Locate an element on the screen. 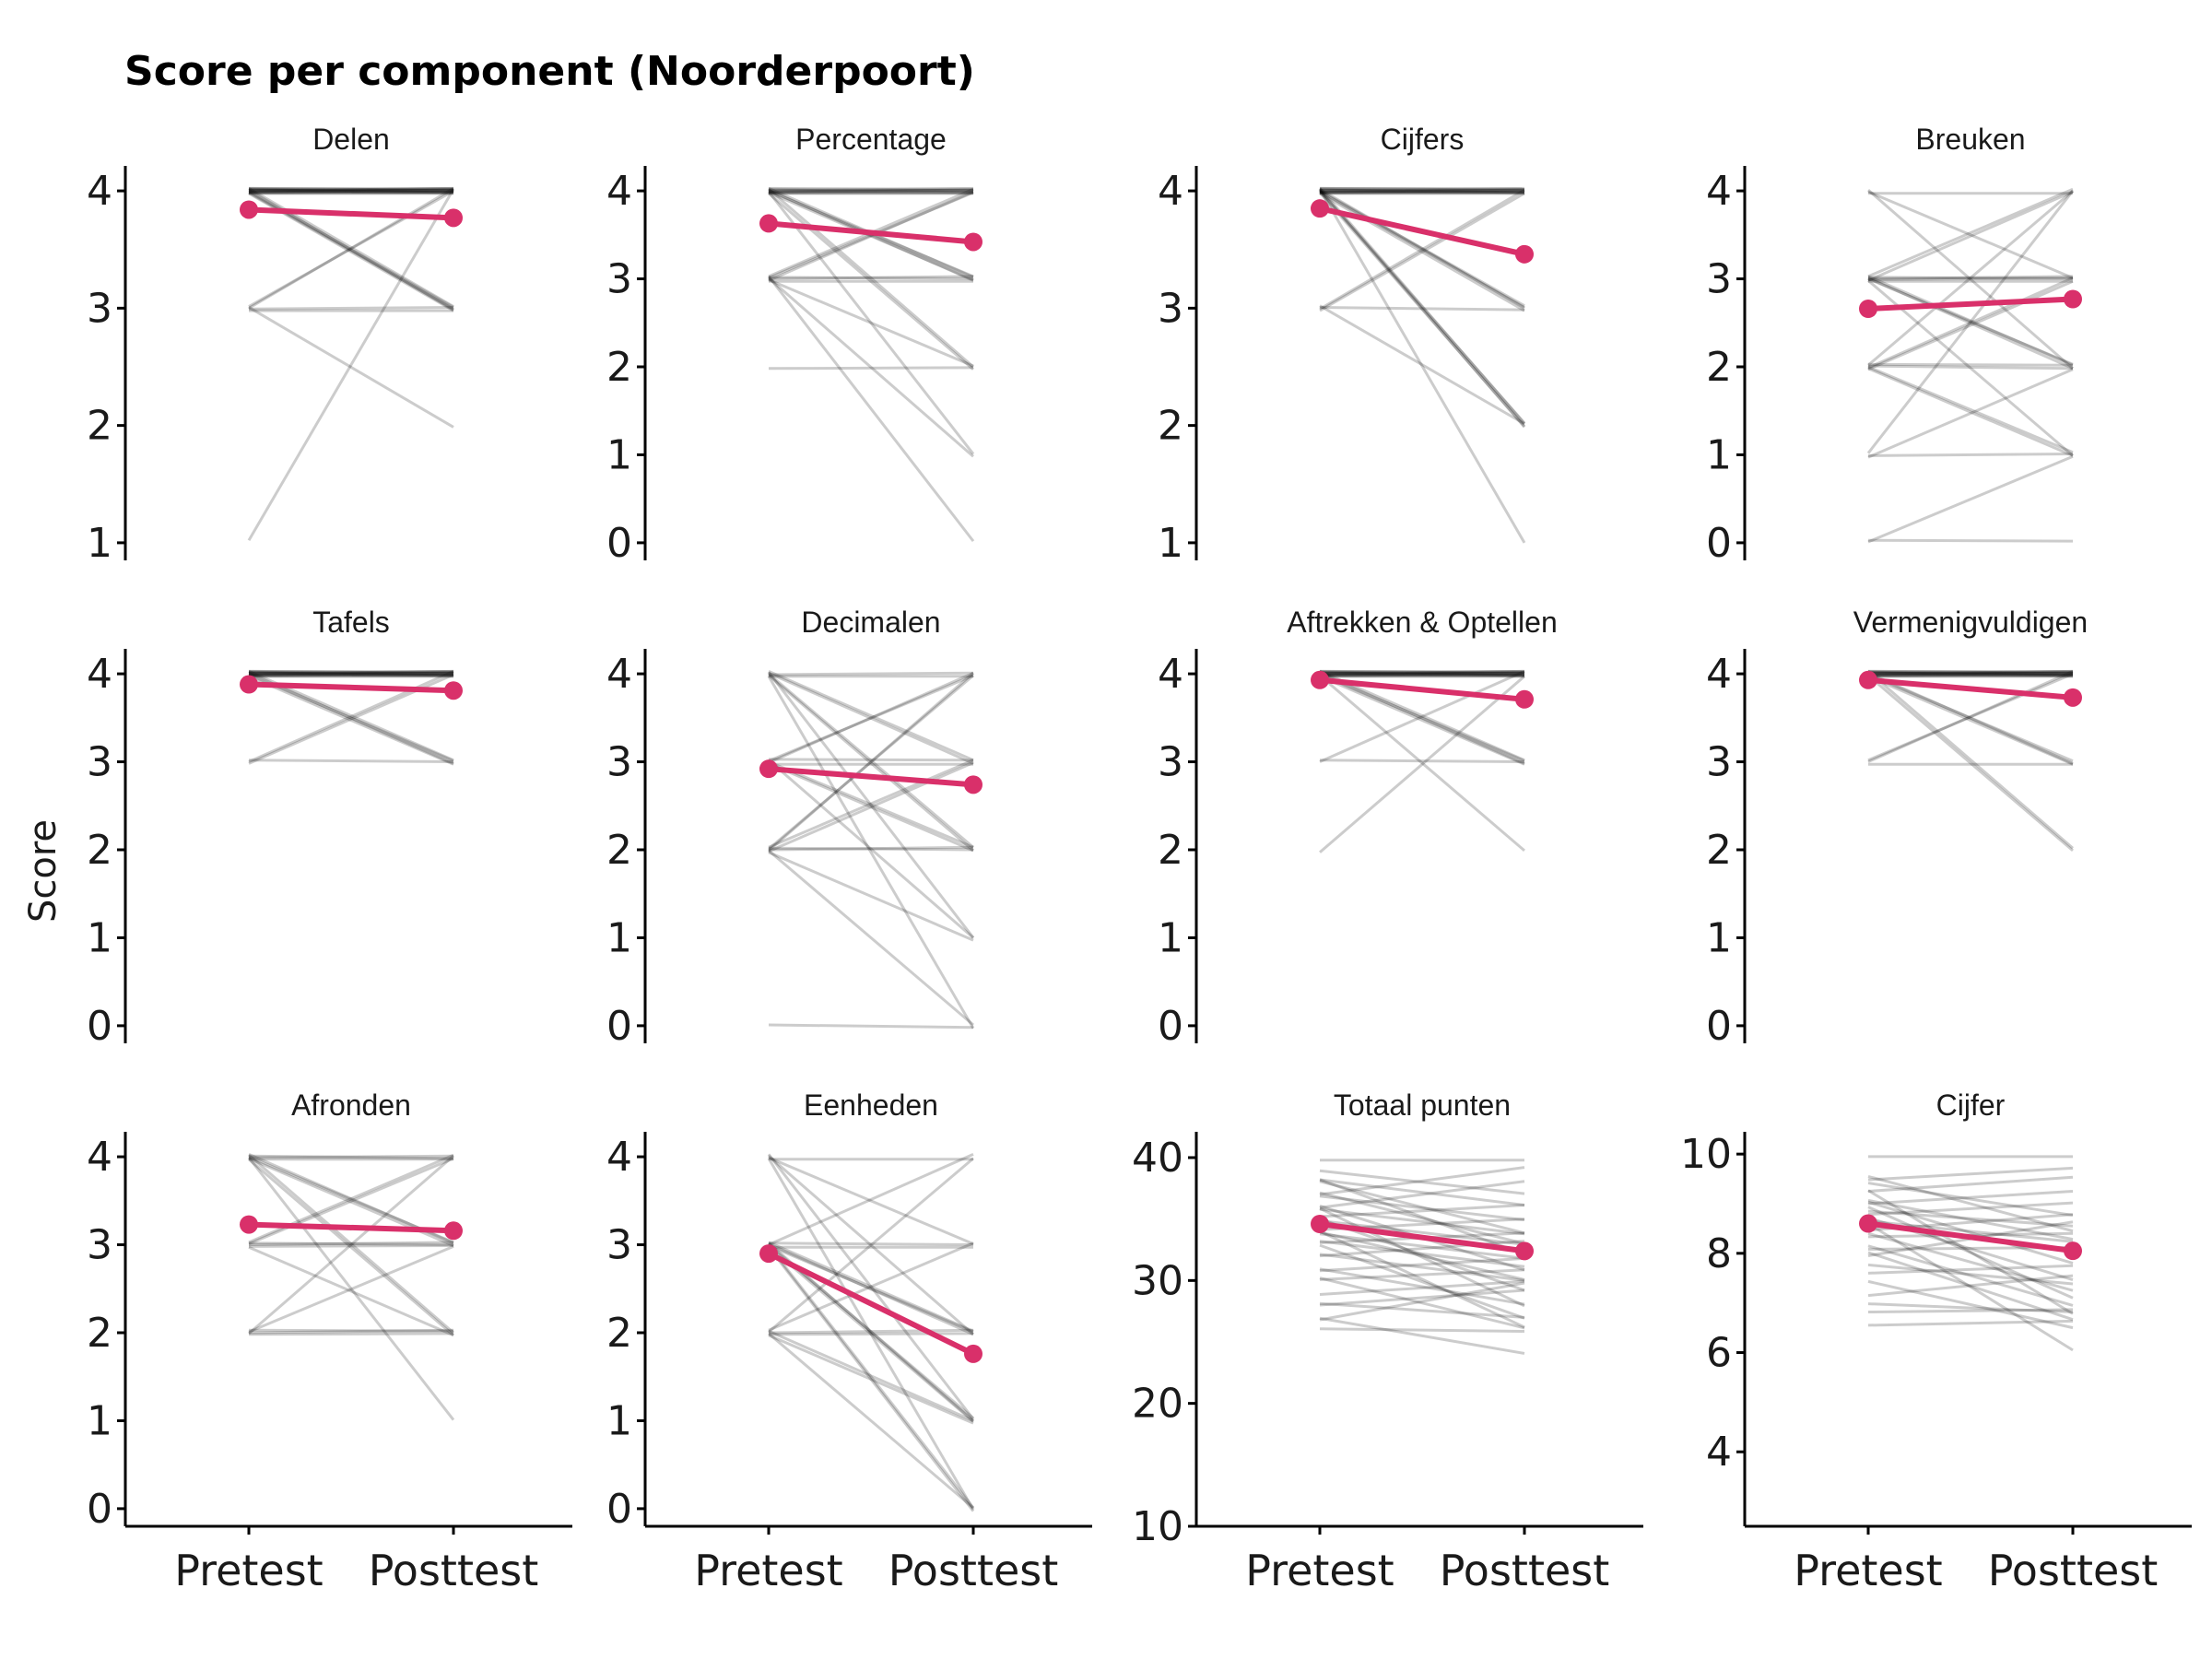  x-tick-label: Posttest is located at coordinates (973, 1570).